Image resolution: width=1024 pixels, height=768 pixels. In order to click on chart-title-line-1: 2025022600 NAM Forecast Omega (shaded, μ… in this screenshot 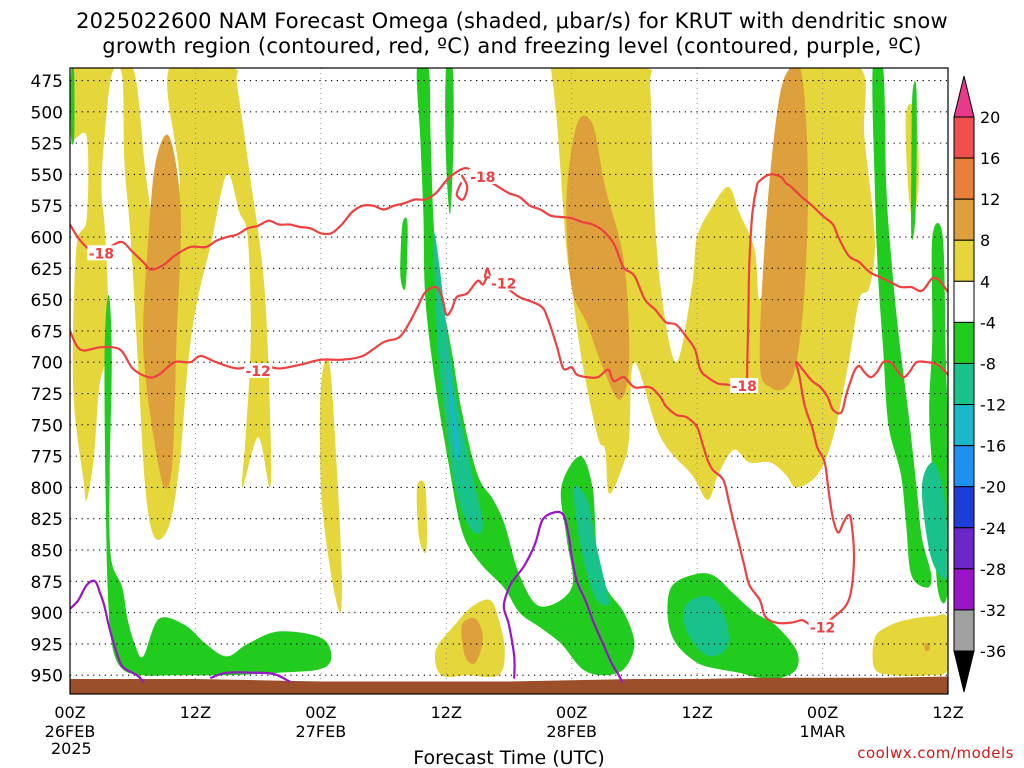, I will do `click(512, 21)`.